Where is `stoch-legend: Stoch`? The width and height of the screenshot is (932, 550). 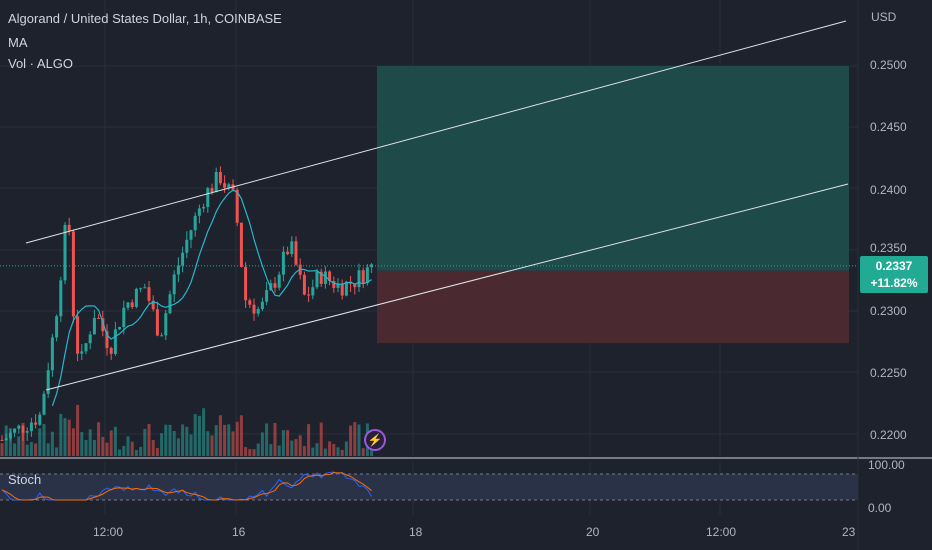
stoch-legend: Stoch is located at coordinates (25, 479).